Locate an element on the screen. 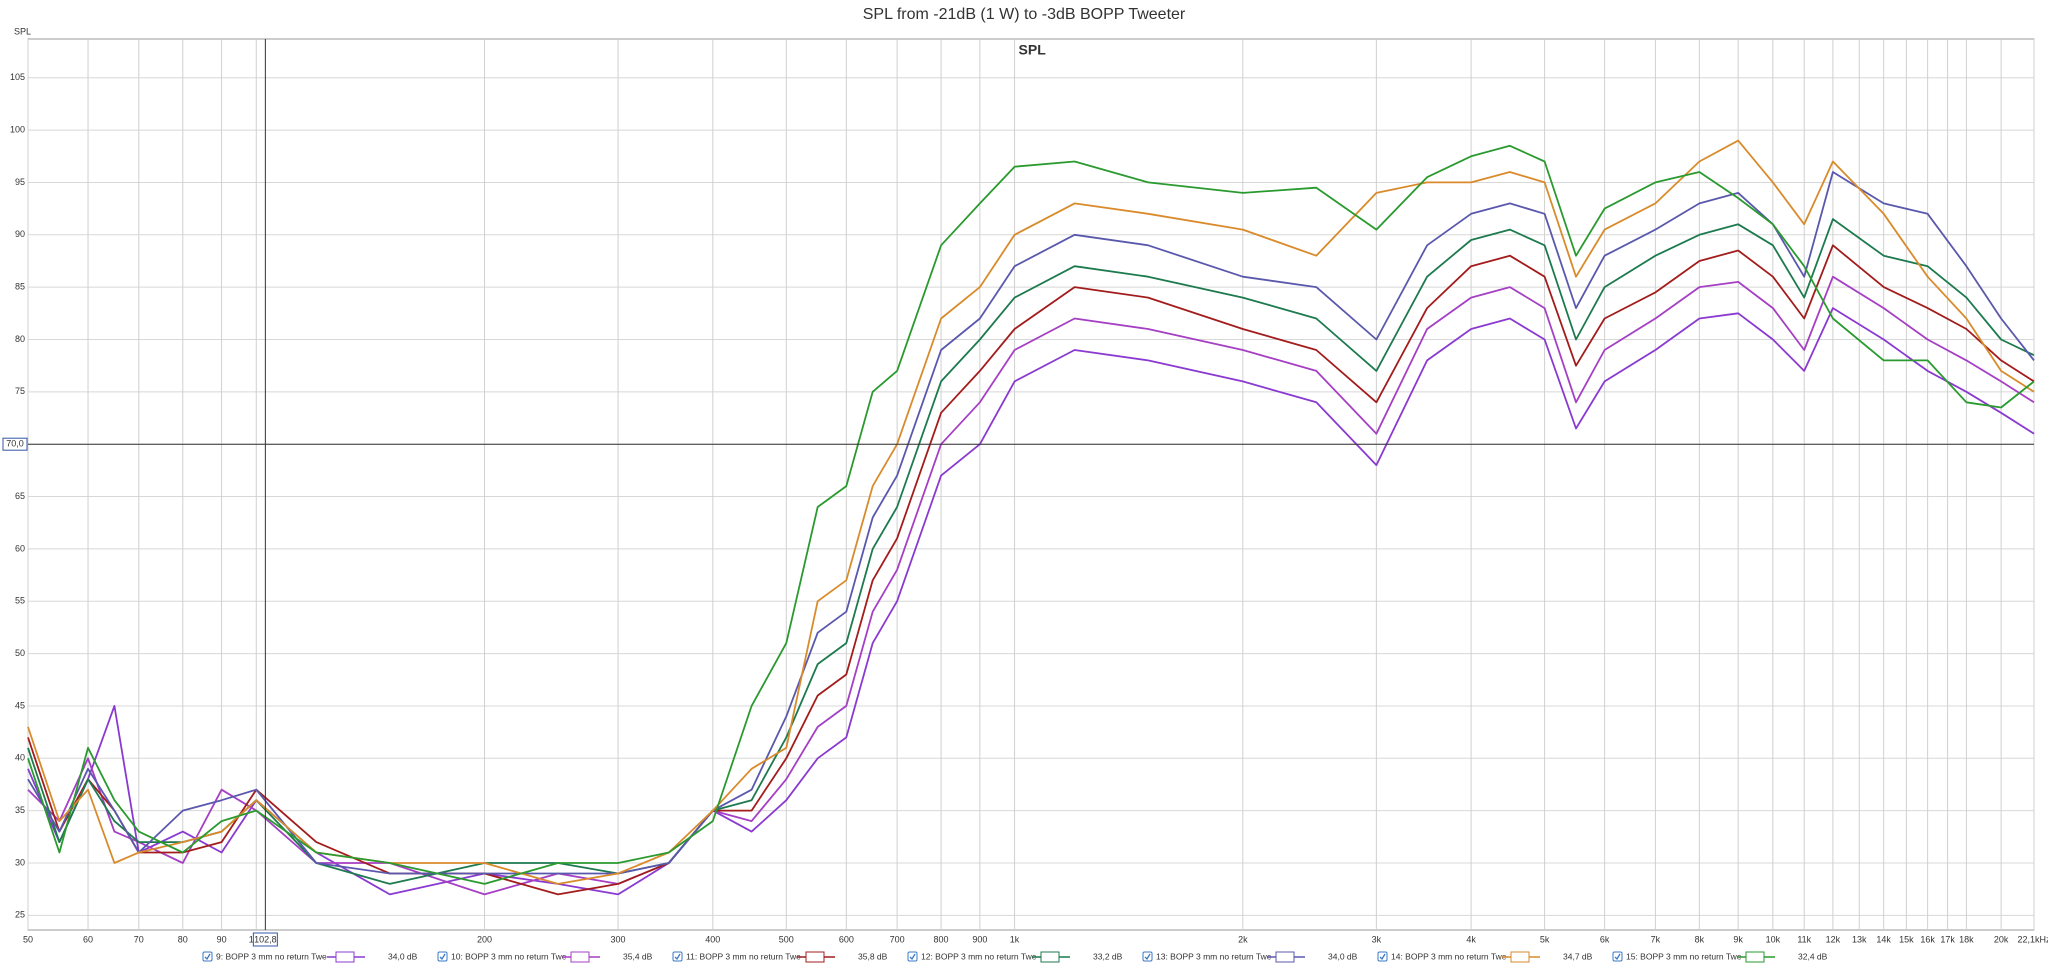 This screenshot has height=965, width=2048. y-tick-label: 65 is located at coordinates (20, 496).